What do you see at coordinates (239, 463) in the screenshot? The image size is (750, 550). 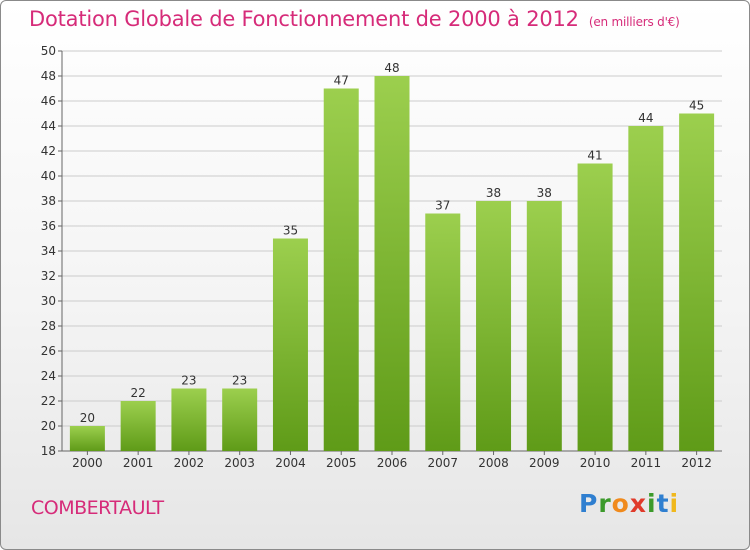 I see `x-tick-label: 2003` at bounding box center [239, 463].